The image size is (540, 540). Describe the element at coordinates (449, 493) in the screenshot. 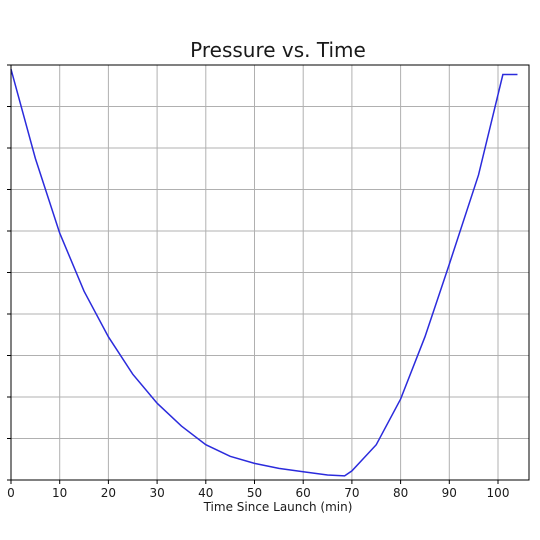

I see `x-tick-label: 90` at that location.